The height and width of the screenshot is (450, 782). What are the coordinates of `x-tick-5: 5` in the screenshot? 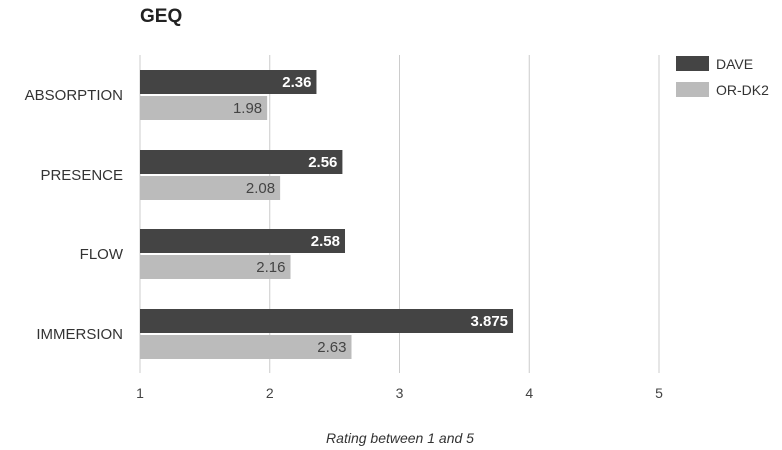 It's located at (659, 393).